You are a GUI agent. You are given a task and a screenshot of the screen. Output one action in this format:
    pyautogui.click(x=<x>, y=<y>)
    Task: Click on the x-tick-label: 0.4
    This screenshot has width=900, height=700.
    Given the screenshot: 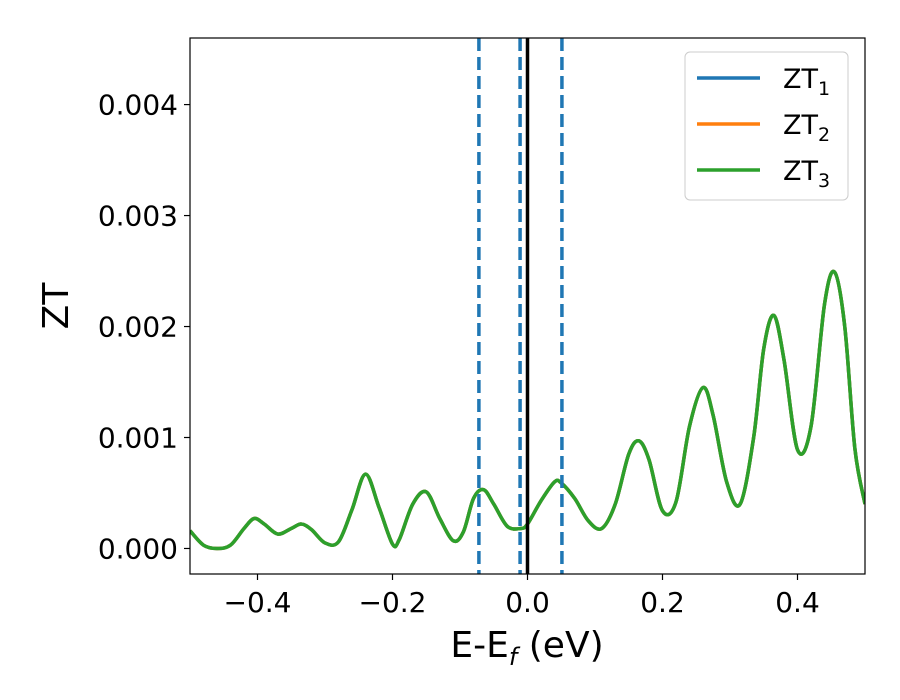 What is the action you would take?
    pyautogui.click(x=797, y=602)
    